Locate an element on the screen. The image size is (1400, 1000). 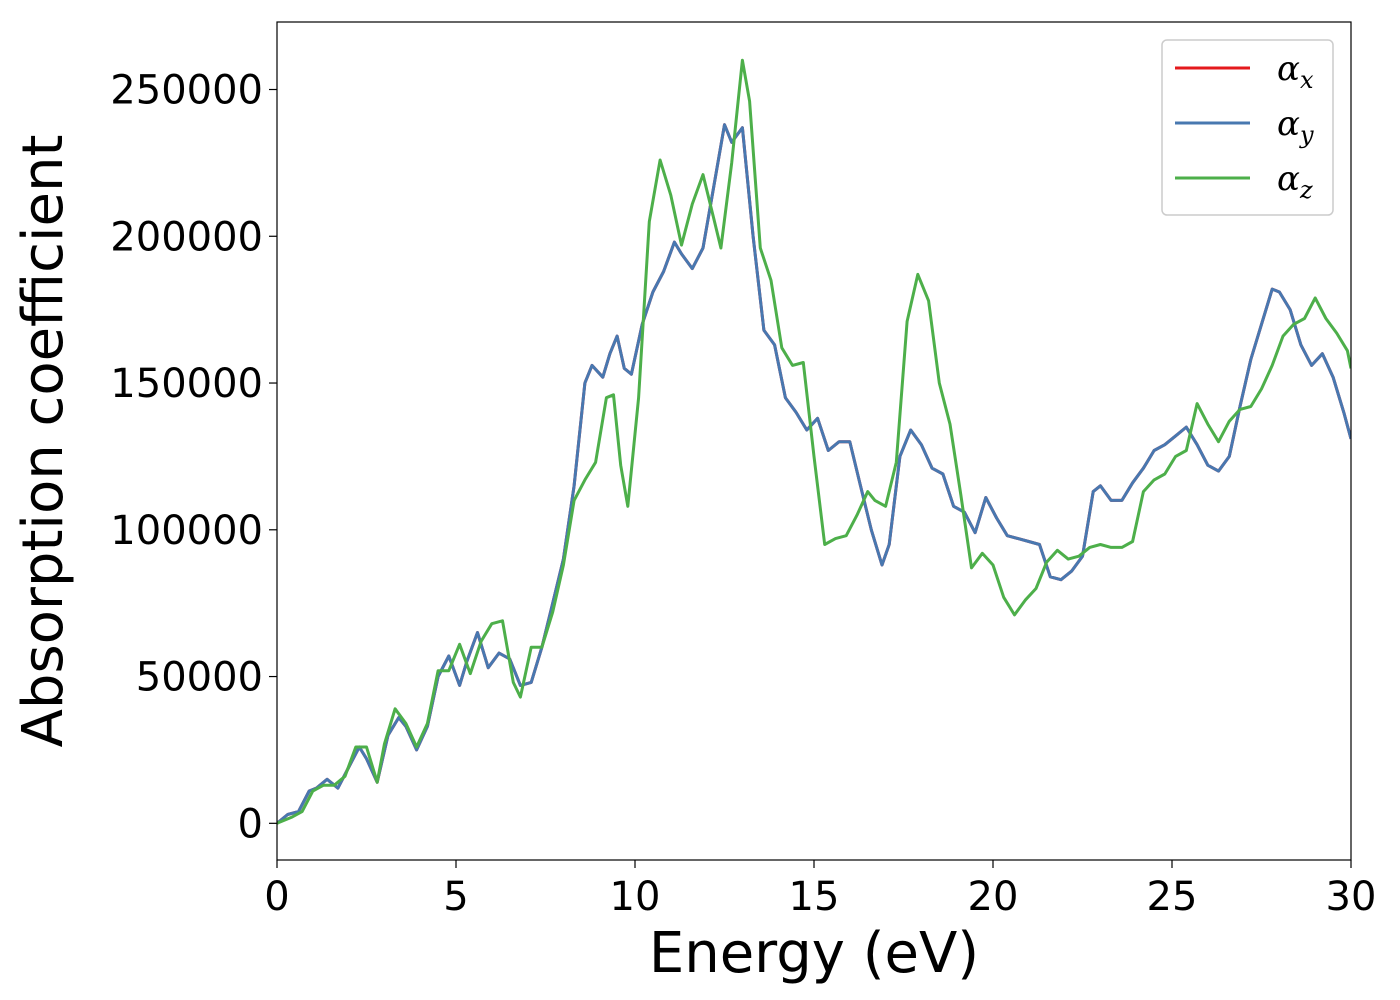
legend-box is located at coordinates (1247, 127).